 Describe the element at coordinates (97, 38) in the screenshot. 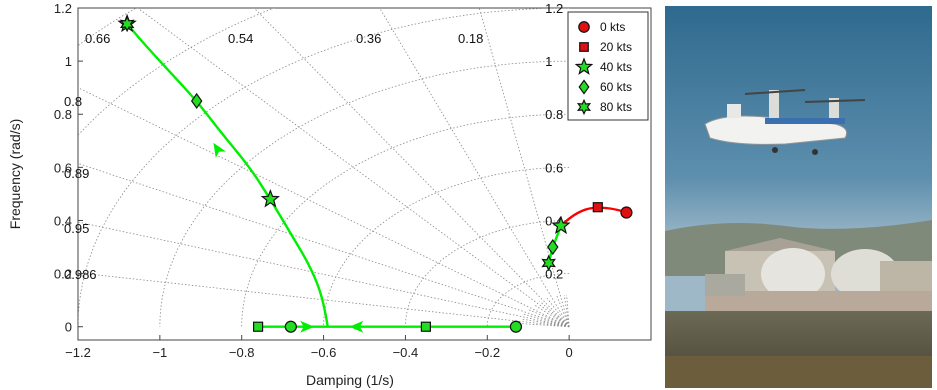

I see `damping-ratio-label: 0.66` at that location.